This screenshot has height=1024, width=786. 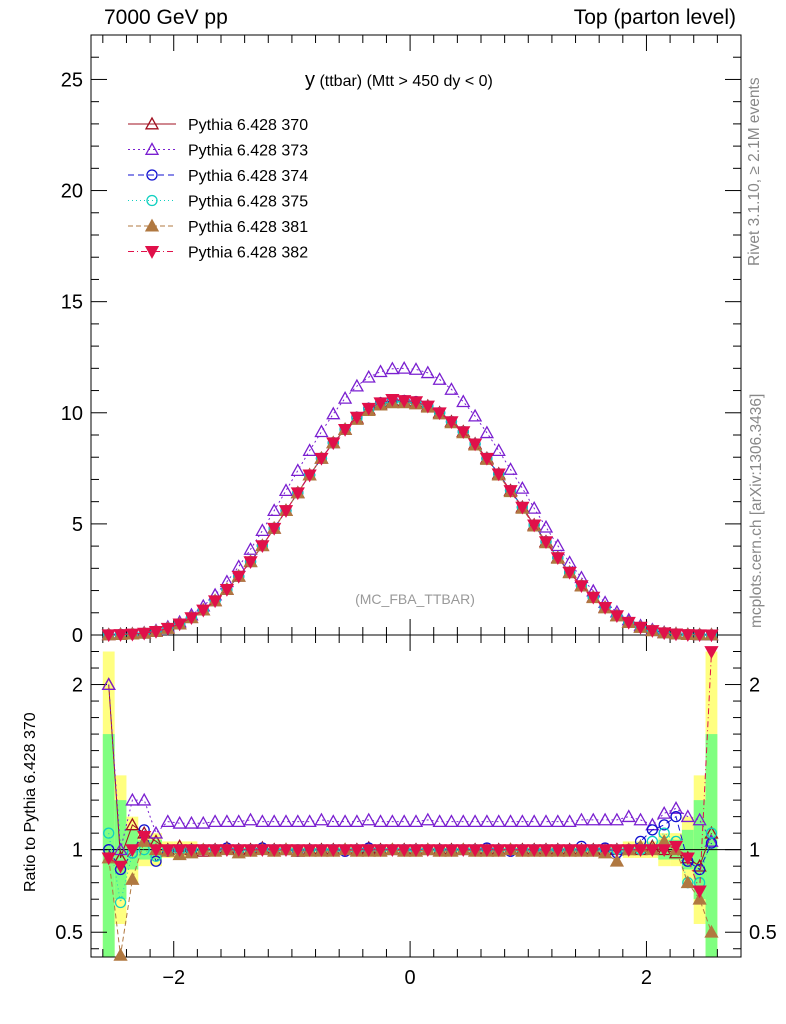 What do you see at coordinates (415, 599) in the screenshot?
I see `analysis-annotation: (MC_FBA_TTBAR)` at bounding box center [415, 599].